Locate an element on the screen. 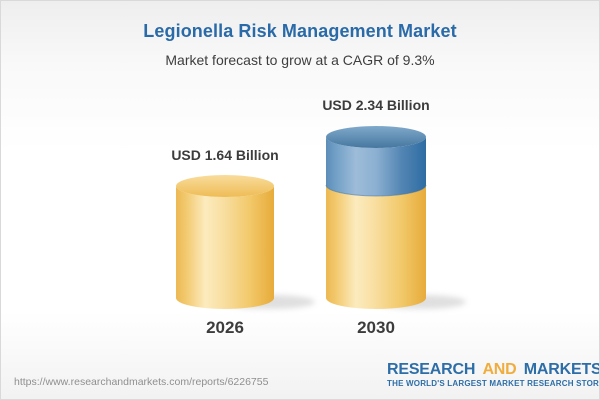  bar-2030-segment-rim is located at coordinates (376, 190).